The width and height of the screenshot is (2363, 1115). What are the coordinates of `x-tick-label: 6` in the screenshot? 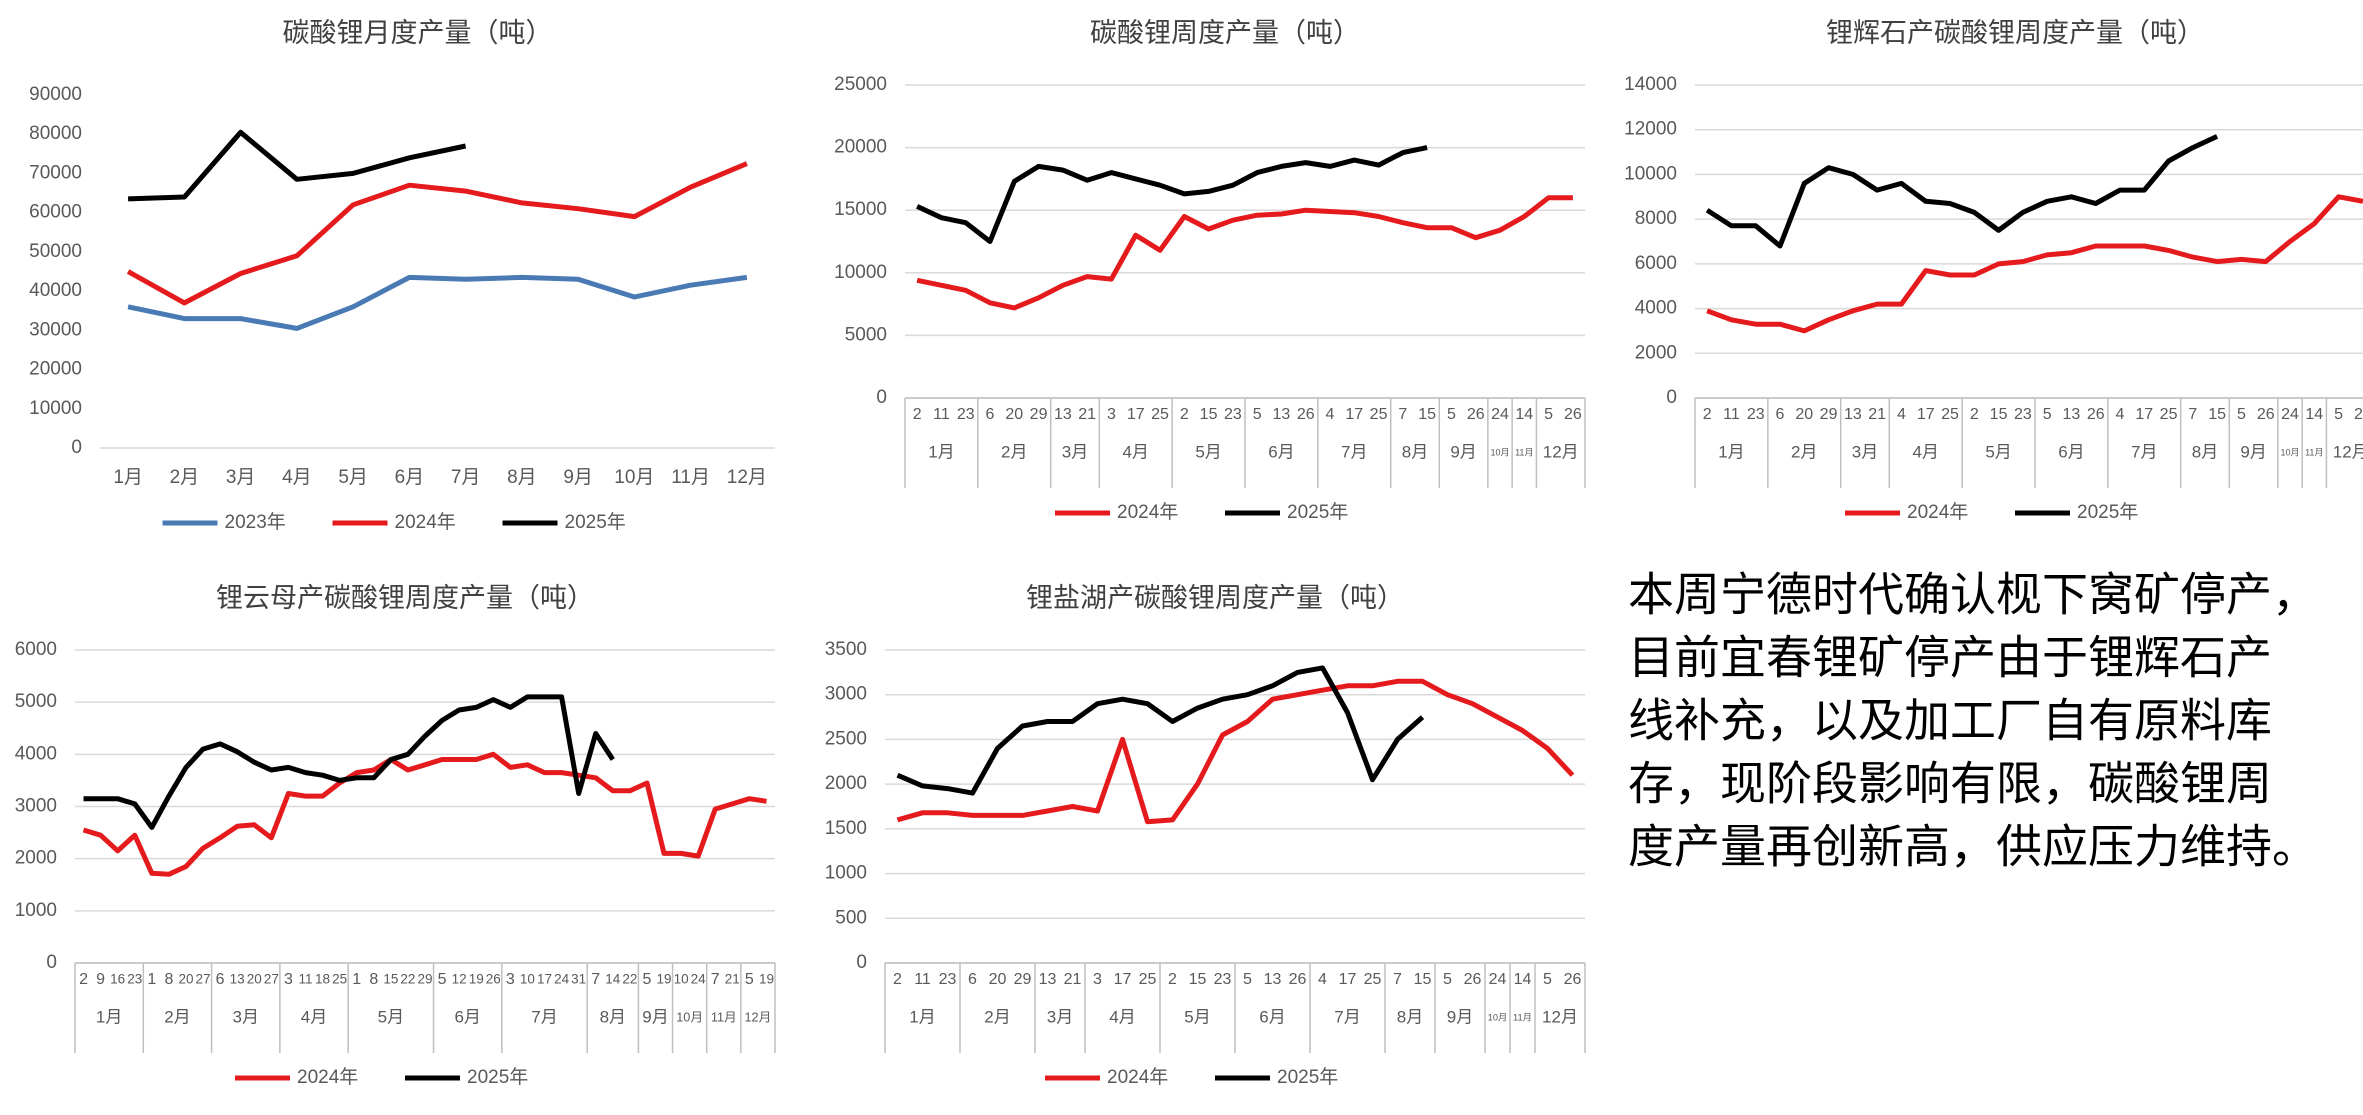 It's located at (972, 979).